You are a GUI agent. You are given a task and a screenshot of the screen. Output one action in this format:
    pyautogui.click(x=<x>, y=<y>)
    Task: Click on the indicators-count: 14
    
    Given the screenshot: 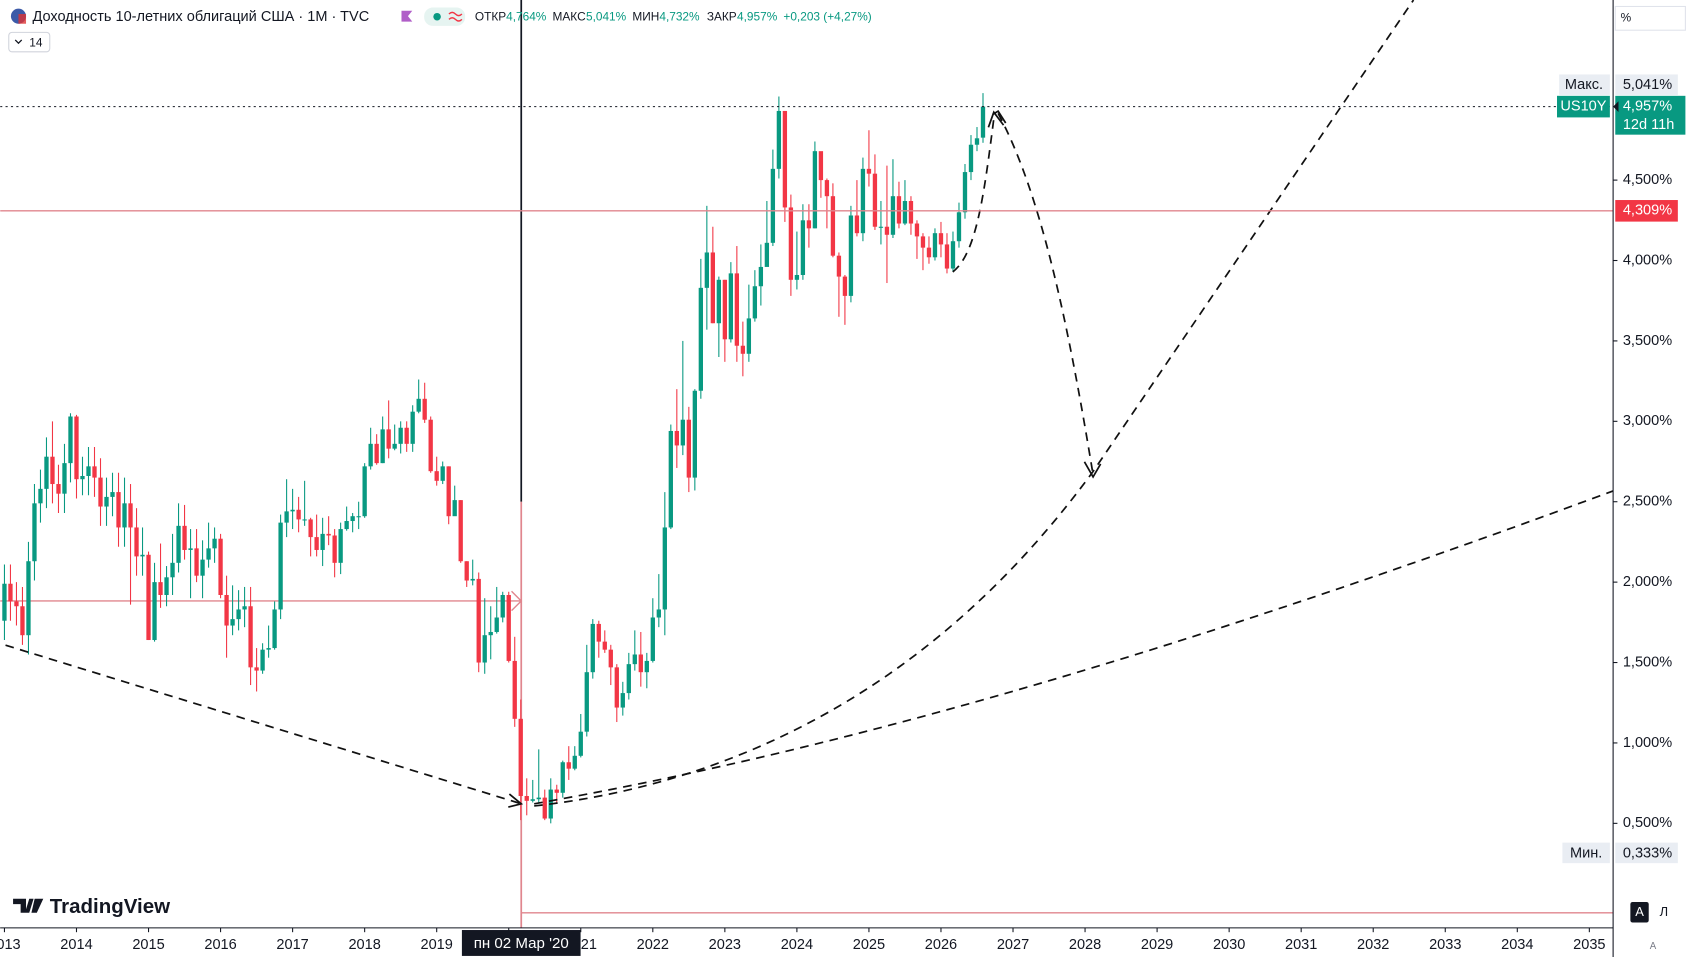 What is the action you would take?
    pyautogui.click(x=36, y=42)
    